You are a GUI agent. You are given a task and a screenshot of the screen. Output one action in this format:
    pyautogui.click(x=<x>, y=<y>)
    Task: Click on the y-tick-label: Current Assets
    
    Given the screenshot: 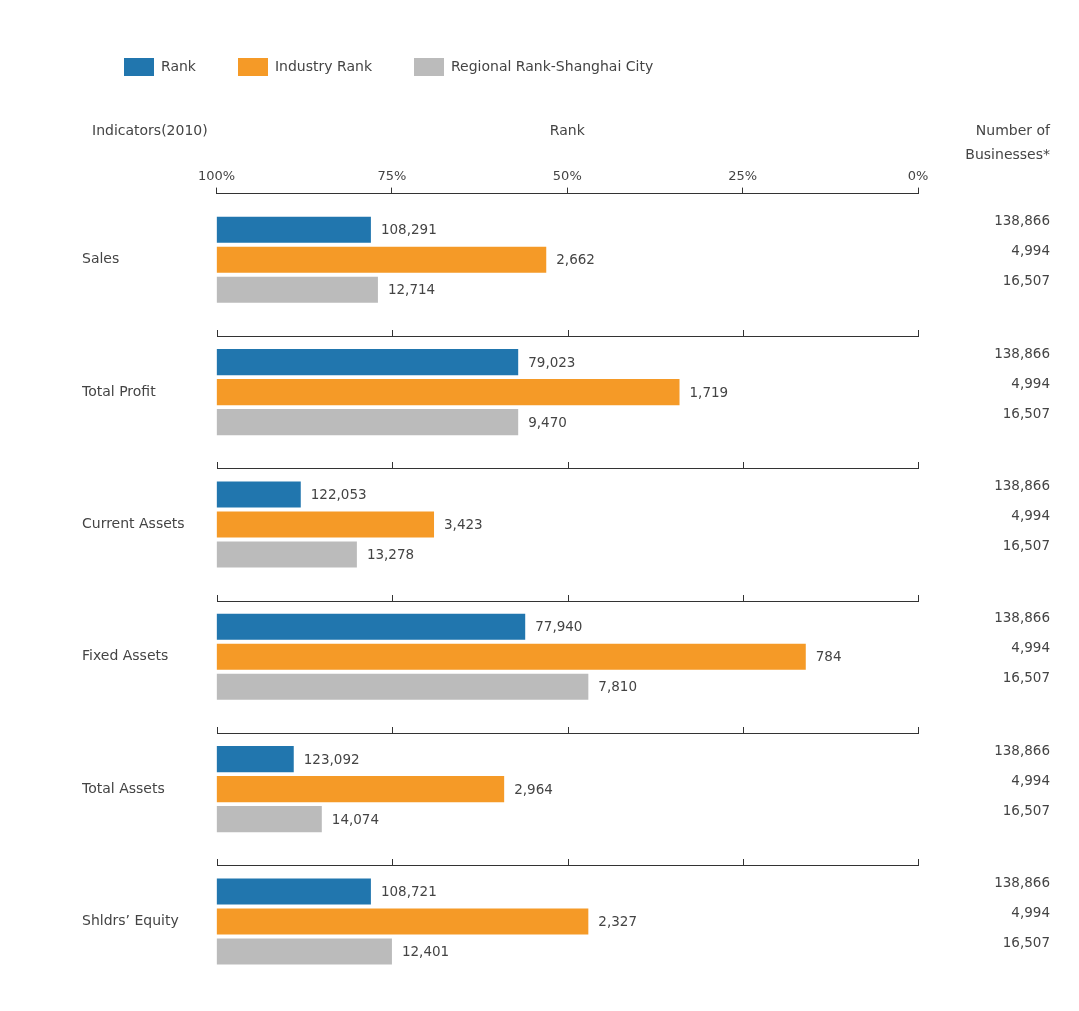 What is the action you would take?
    pyautogui.click(x=133, y=523)
    